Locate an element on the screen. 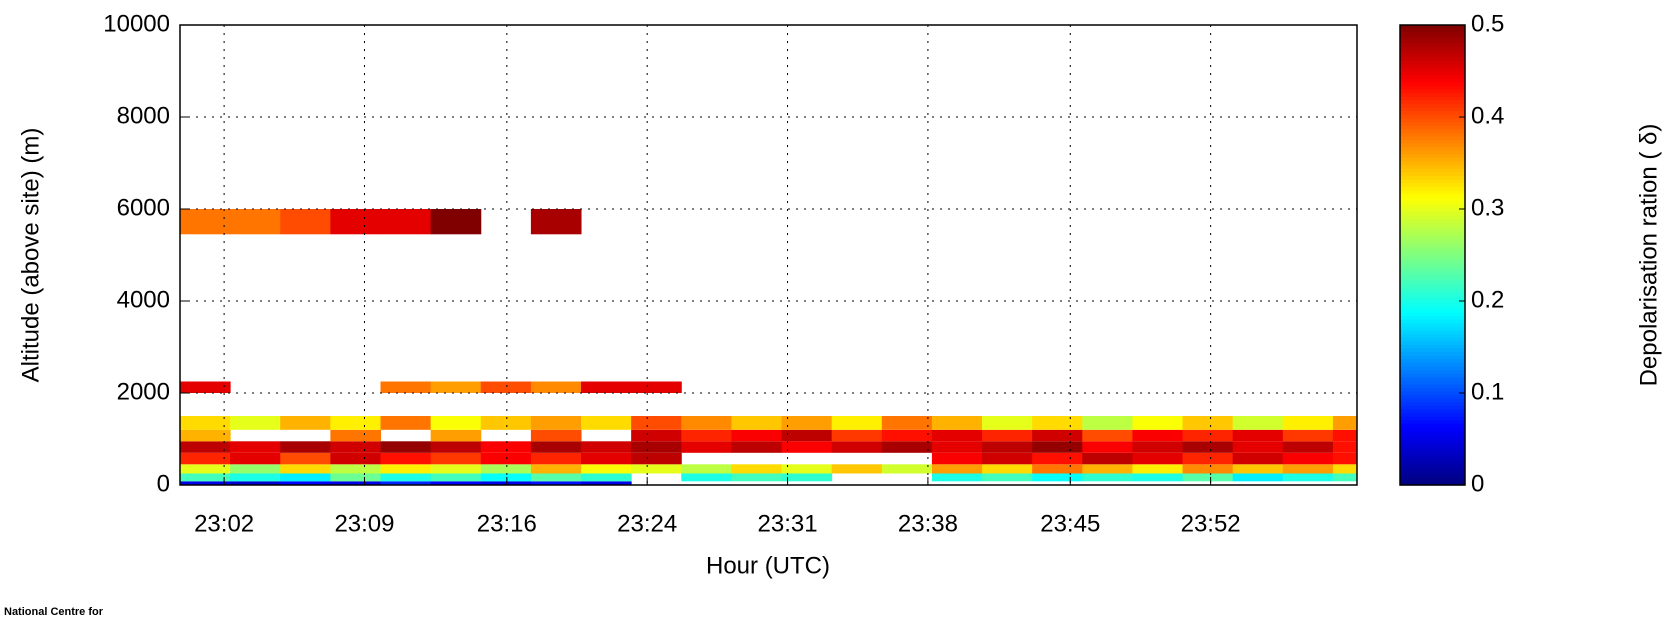 The height and width of the screenshot is (625, 1678). y-tick-label: 2000 is located at coordinates (143, 391).